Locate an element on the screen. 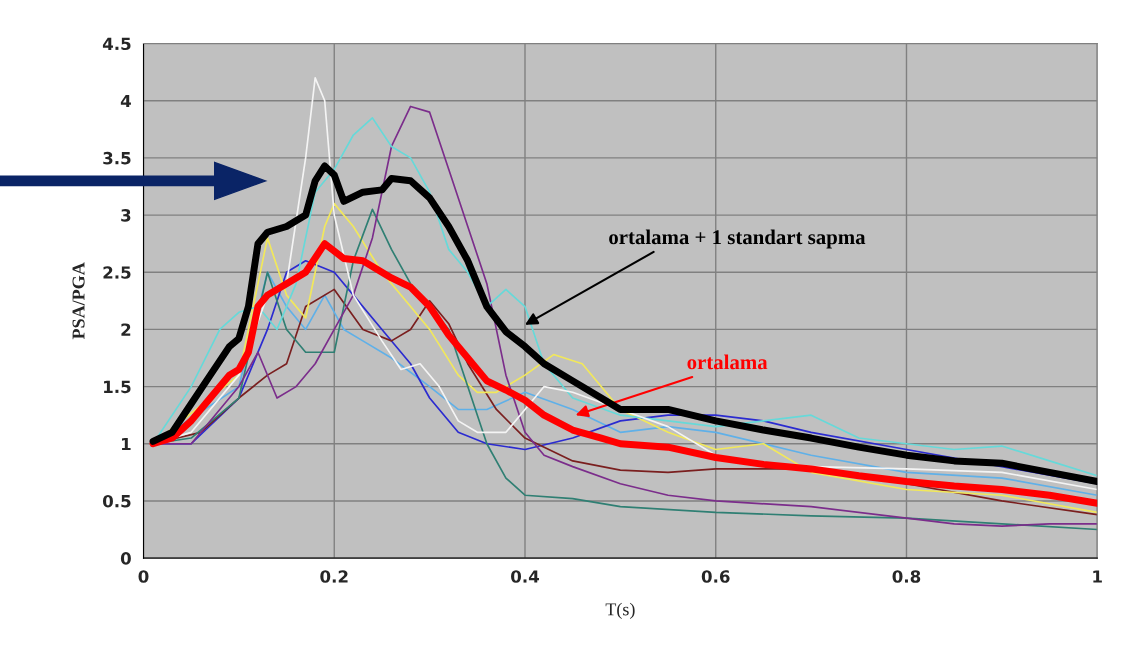  x-tick-label: 0.8 is located at coordinates (906, 576).